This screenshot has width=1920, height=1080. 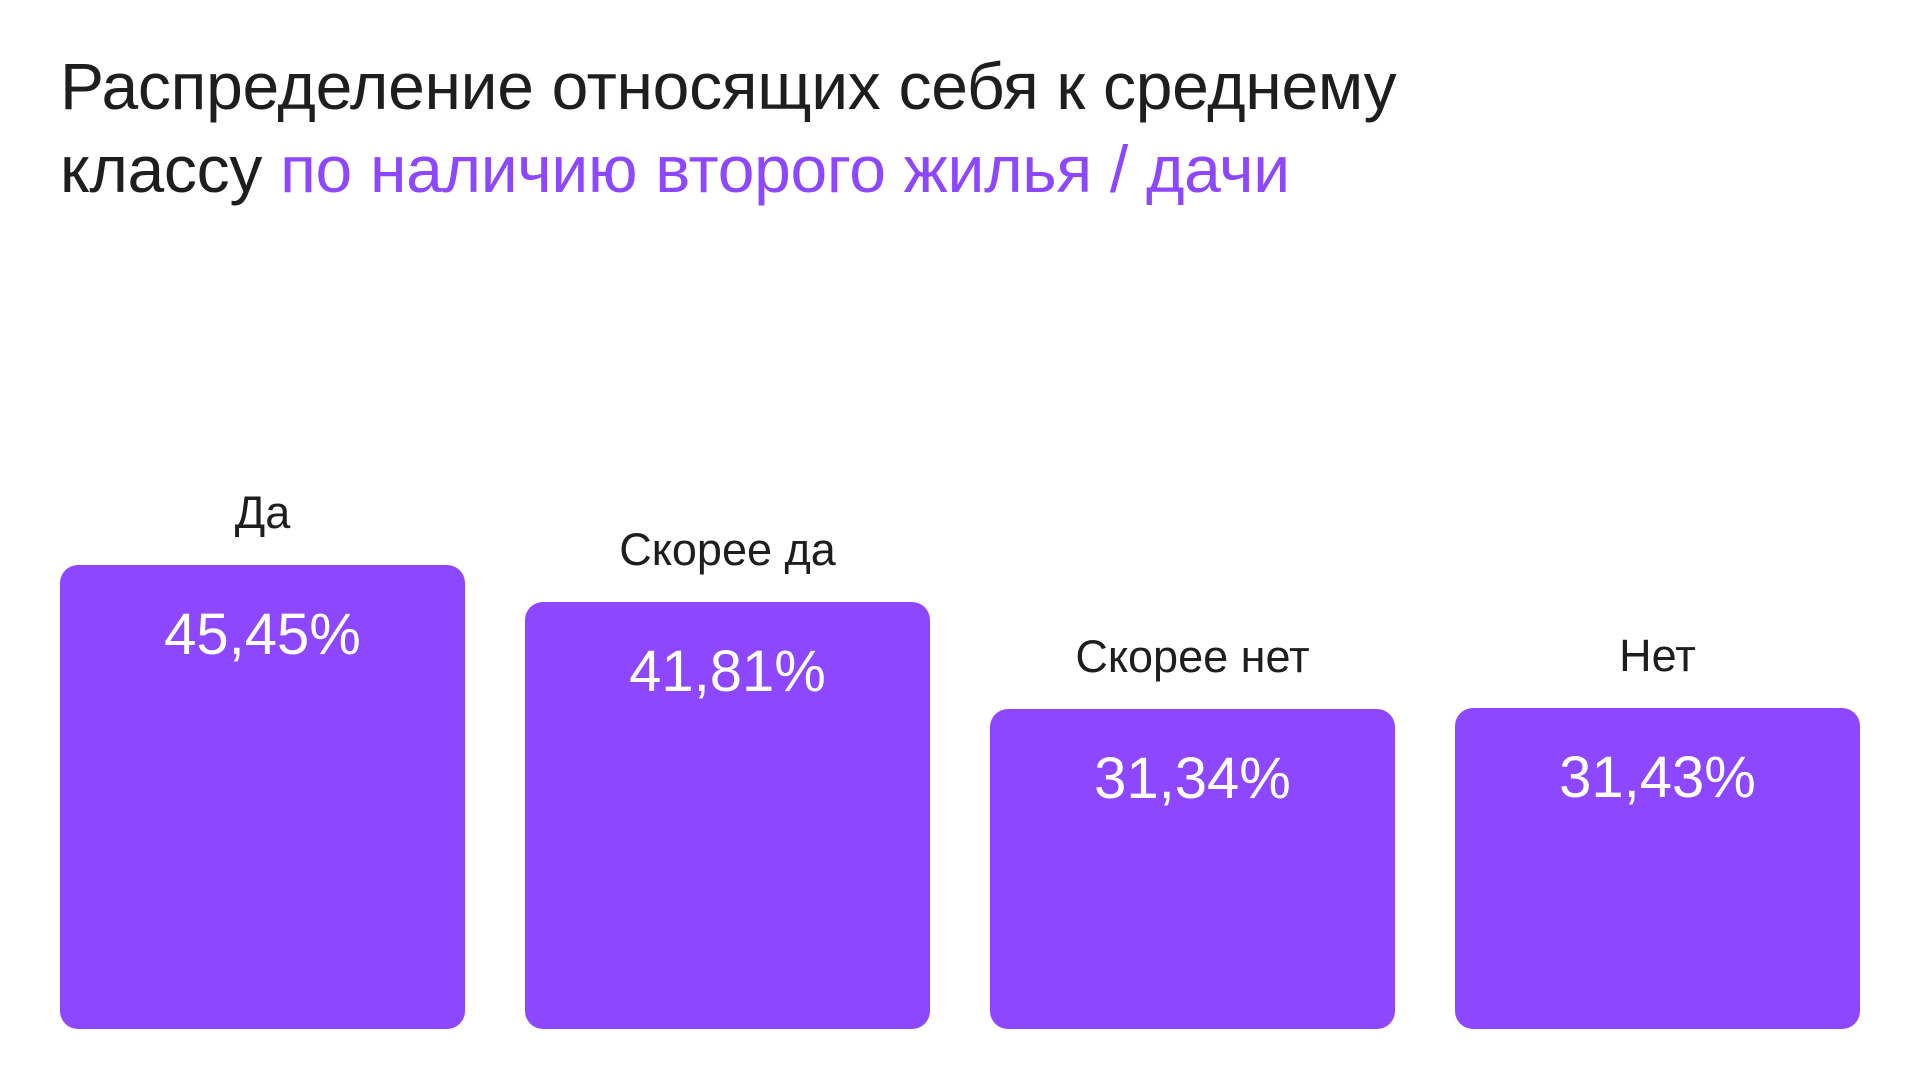 I want to click on bar-value-label: 45,45%, so click(x=262, y=634).